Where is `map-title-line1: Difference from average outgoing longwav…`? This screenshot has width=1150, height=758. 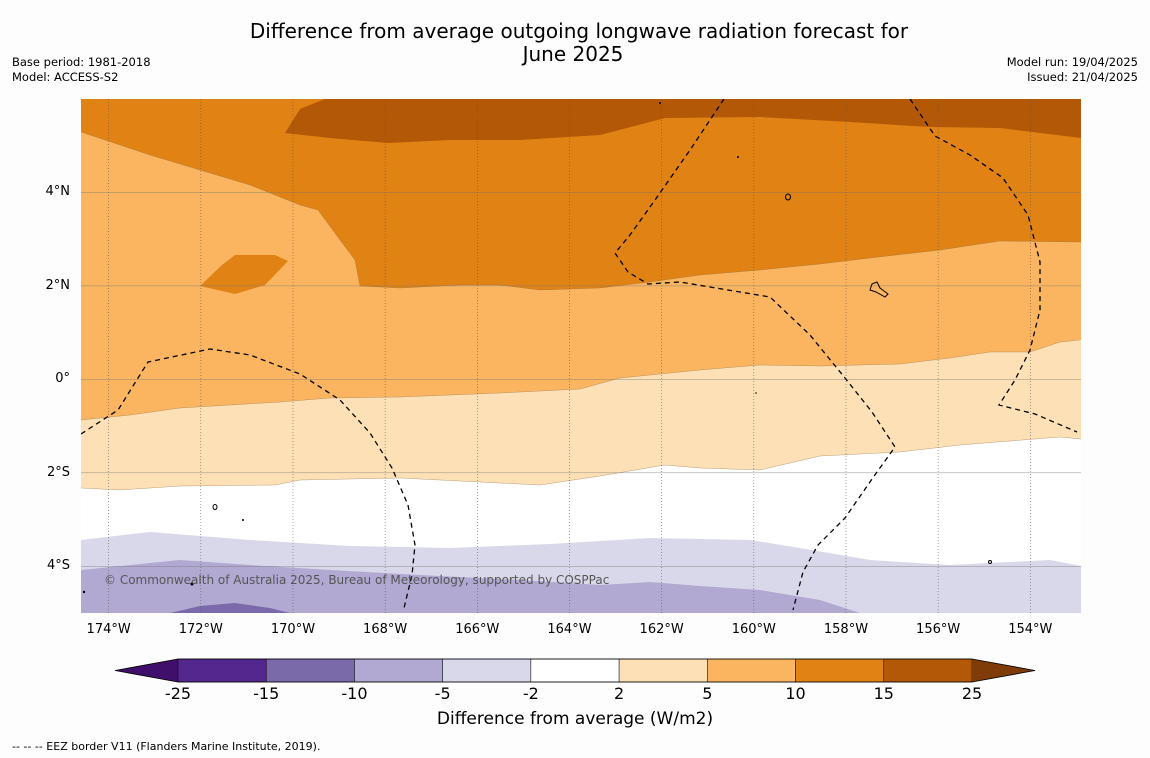
map-title-line1: Difference from average outgoing longwav… is located at coordinates (579, 31).